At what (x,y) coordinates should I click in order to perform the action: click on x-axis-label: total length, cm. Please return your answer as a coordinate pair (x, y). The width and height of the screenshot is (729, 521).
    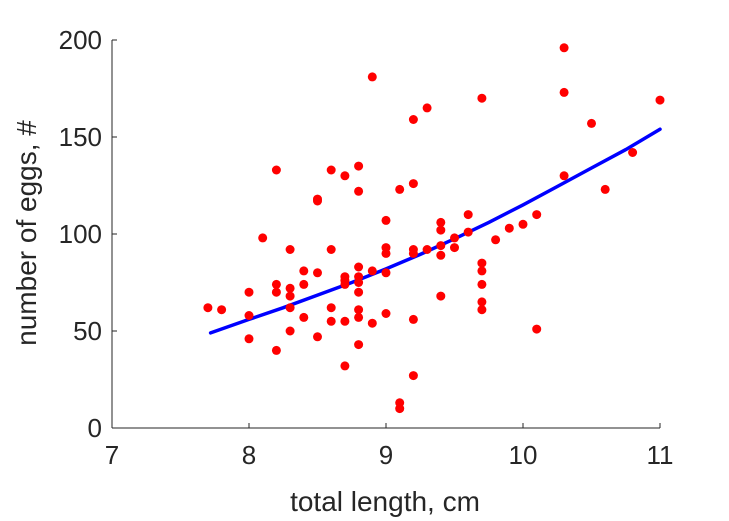
    Looking at the image, I should click on (385, 501).